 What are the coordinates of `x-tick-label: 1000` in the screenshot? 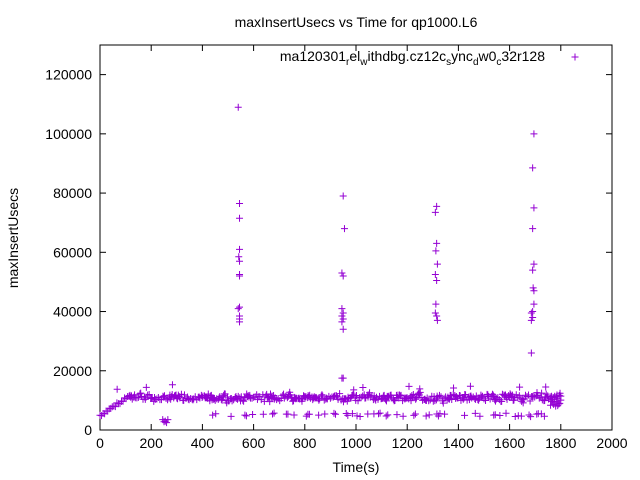 It's located at (355, 443).